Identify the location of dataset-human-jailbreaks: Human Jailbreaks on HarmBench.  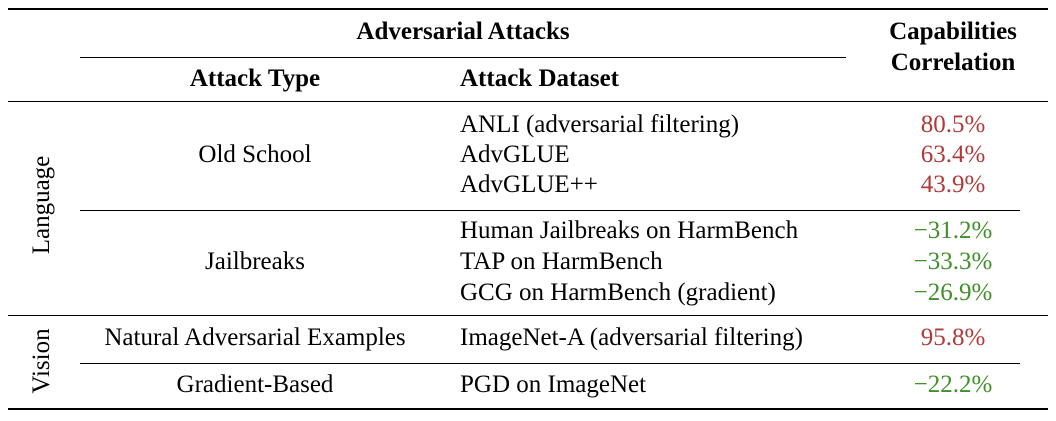
(629, 230).